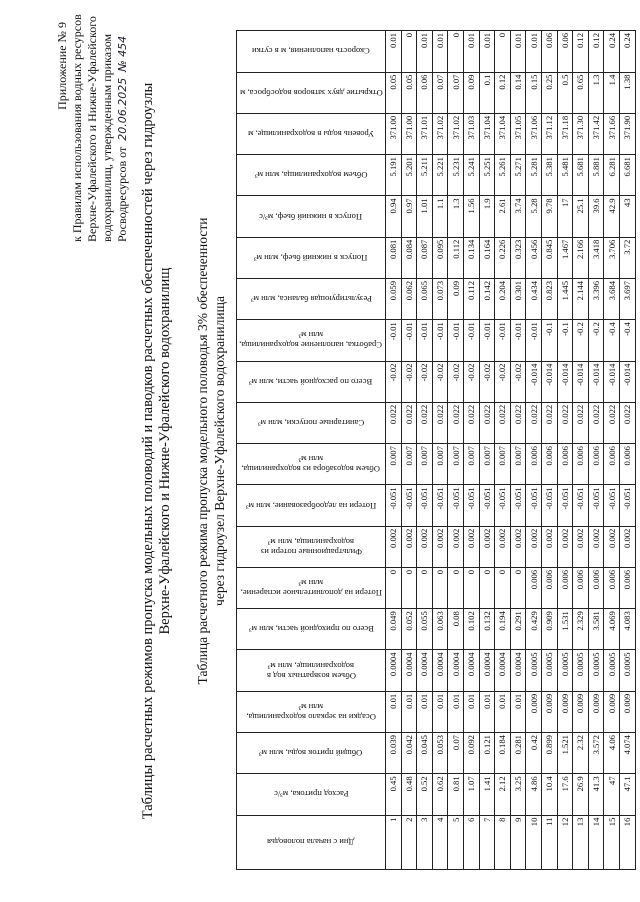 The width and height of the screenshot is (640, 902). Describe the element at coordinates (549, 51) in the screenshot. I see `table-cell: 0.06` at that location.